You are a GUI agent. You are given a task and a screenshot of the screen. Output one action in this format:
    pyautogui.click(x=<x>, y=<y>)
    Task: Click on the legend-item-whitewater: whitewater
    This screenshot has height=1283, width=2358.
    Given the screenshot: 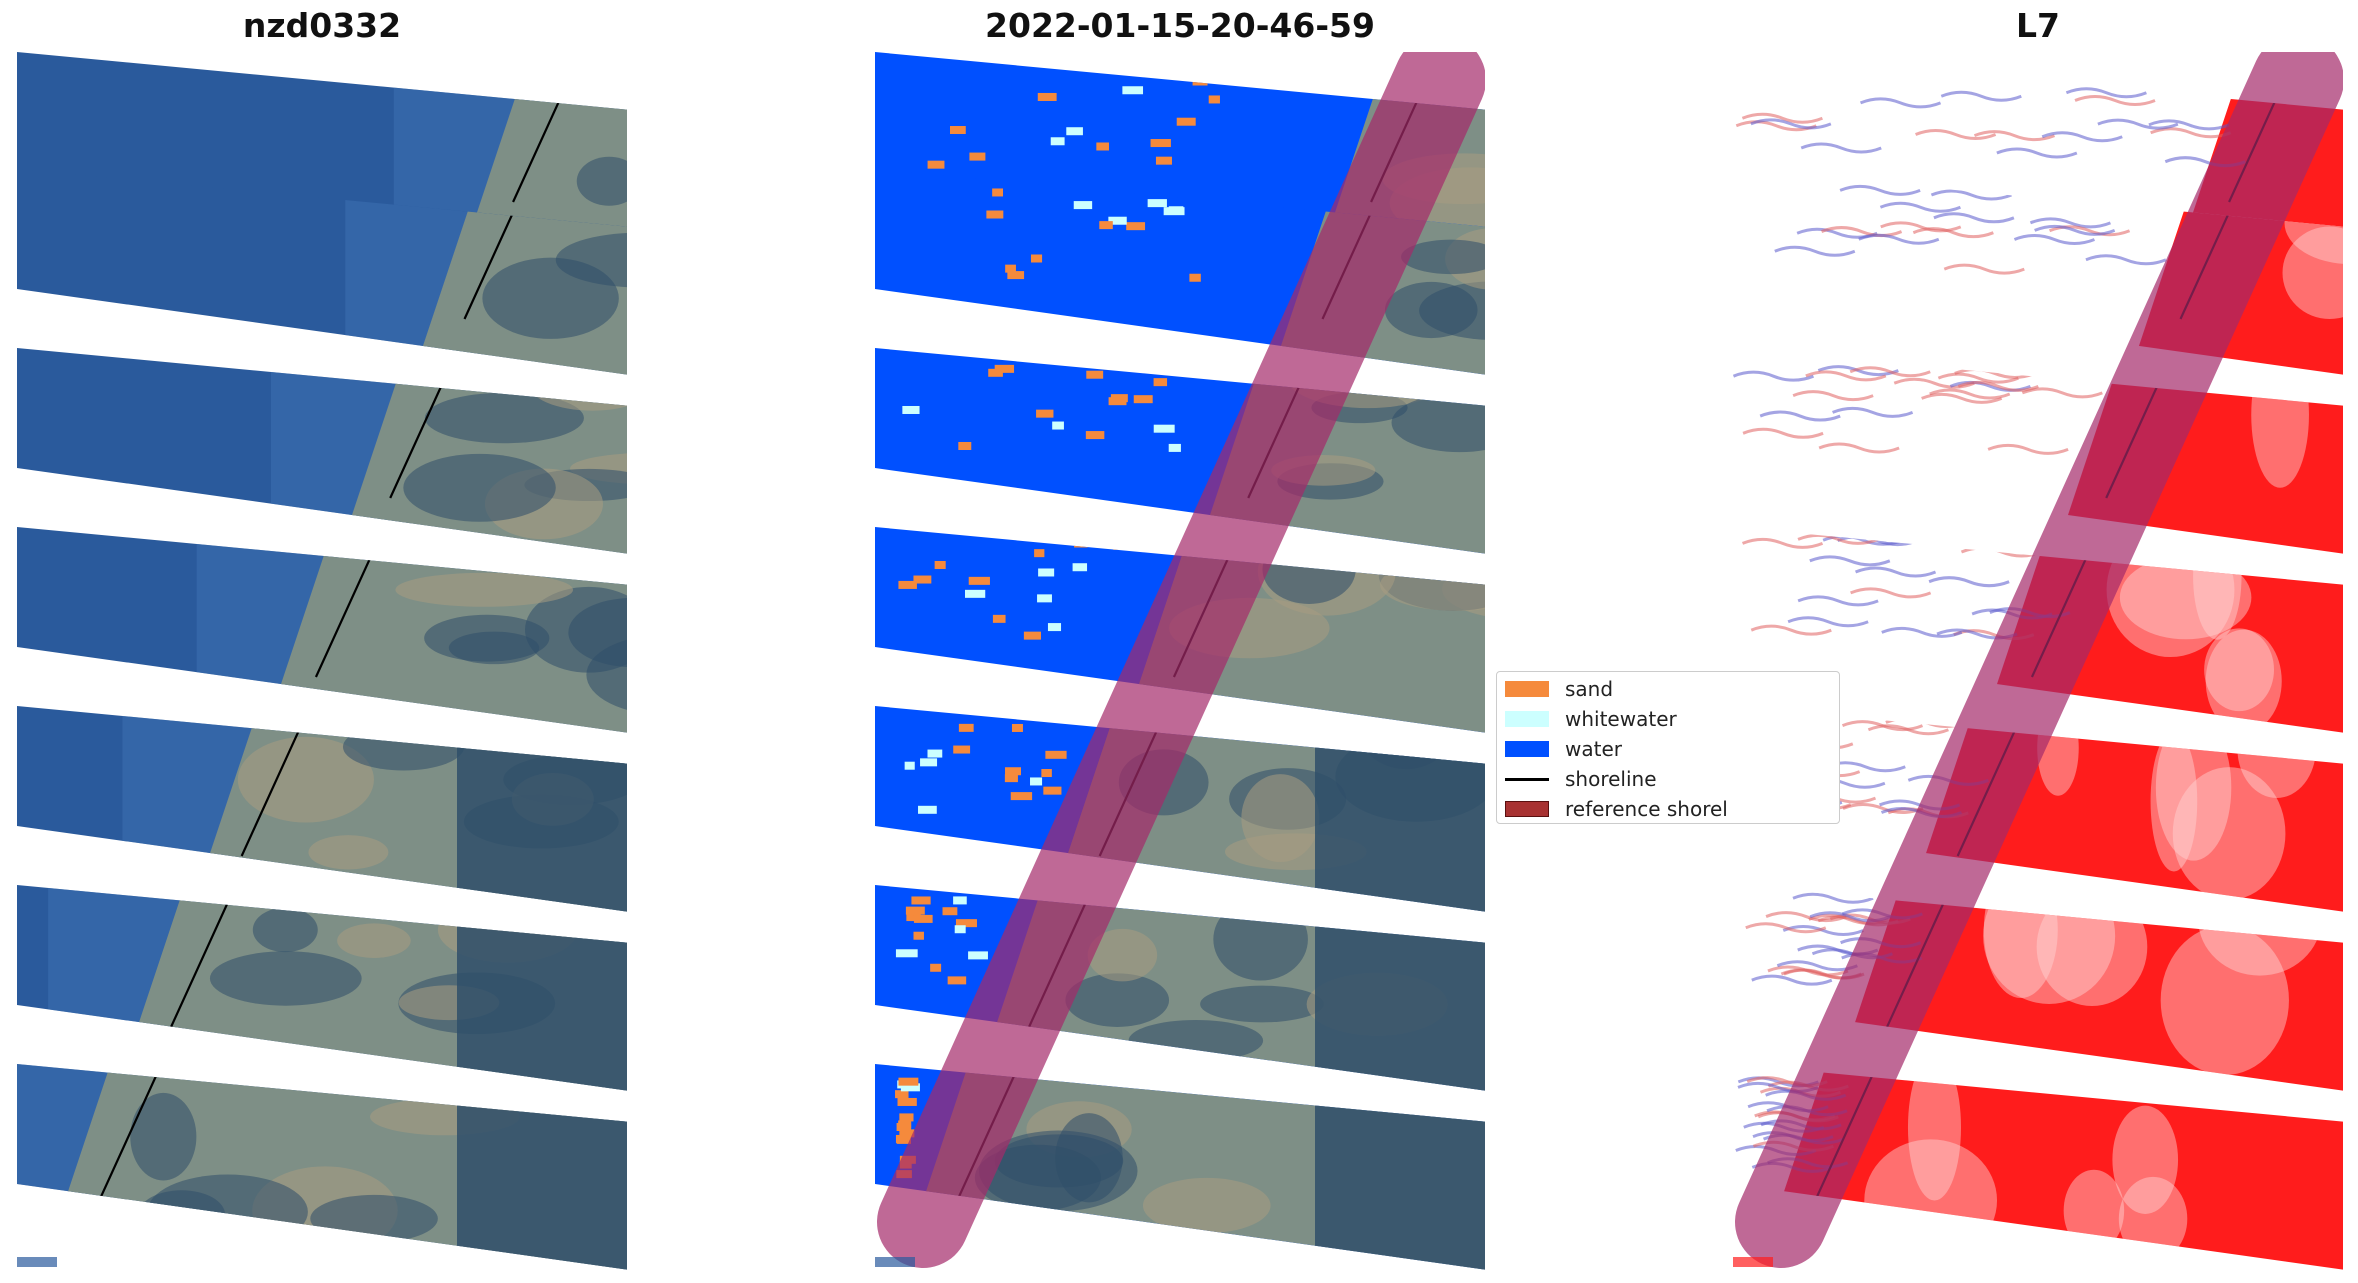 What is the action you would take?
    pyautogui.click(x=1591, y=719)
    